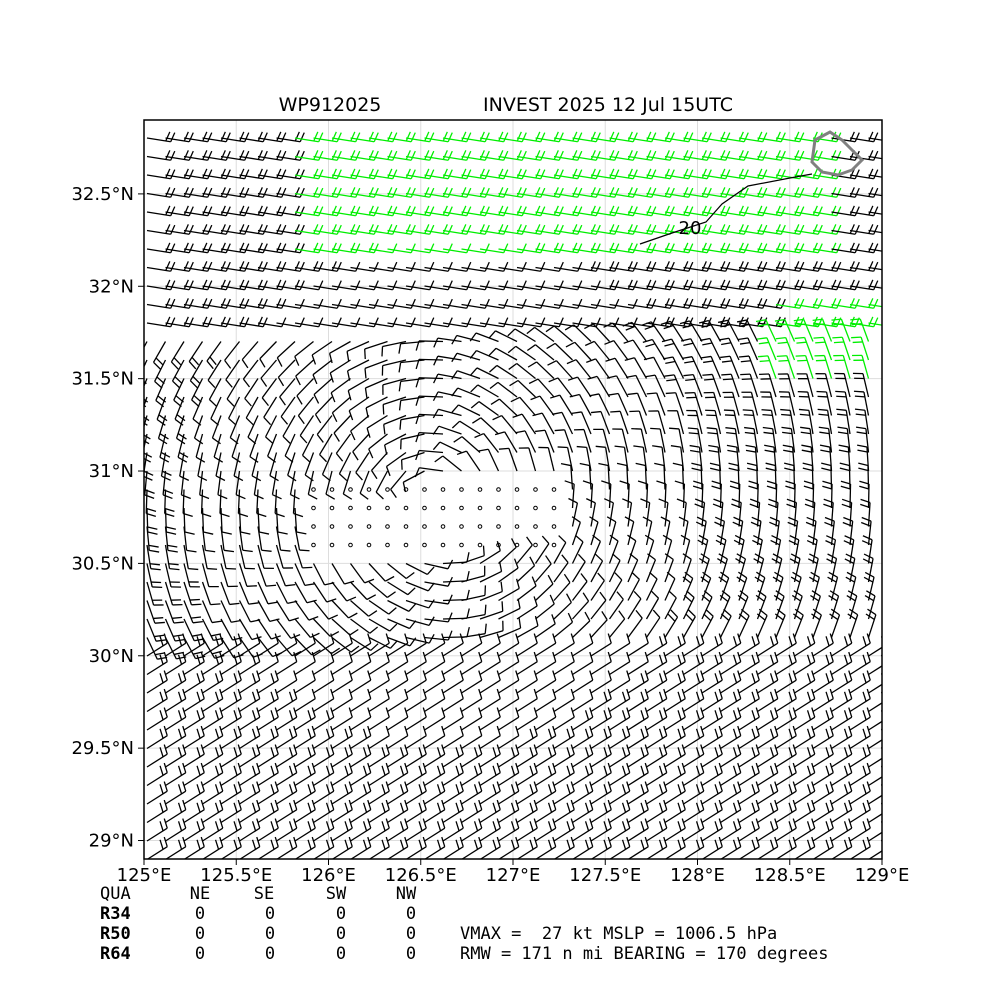 The image size is (1000, 1000). Describe the element at coordinates (200, 954) in the screenshot. I see `r64-ne: 0` at that location.